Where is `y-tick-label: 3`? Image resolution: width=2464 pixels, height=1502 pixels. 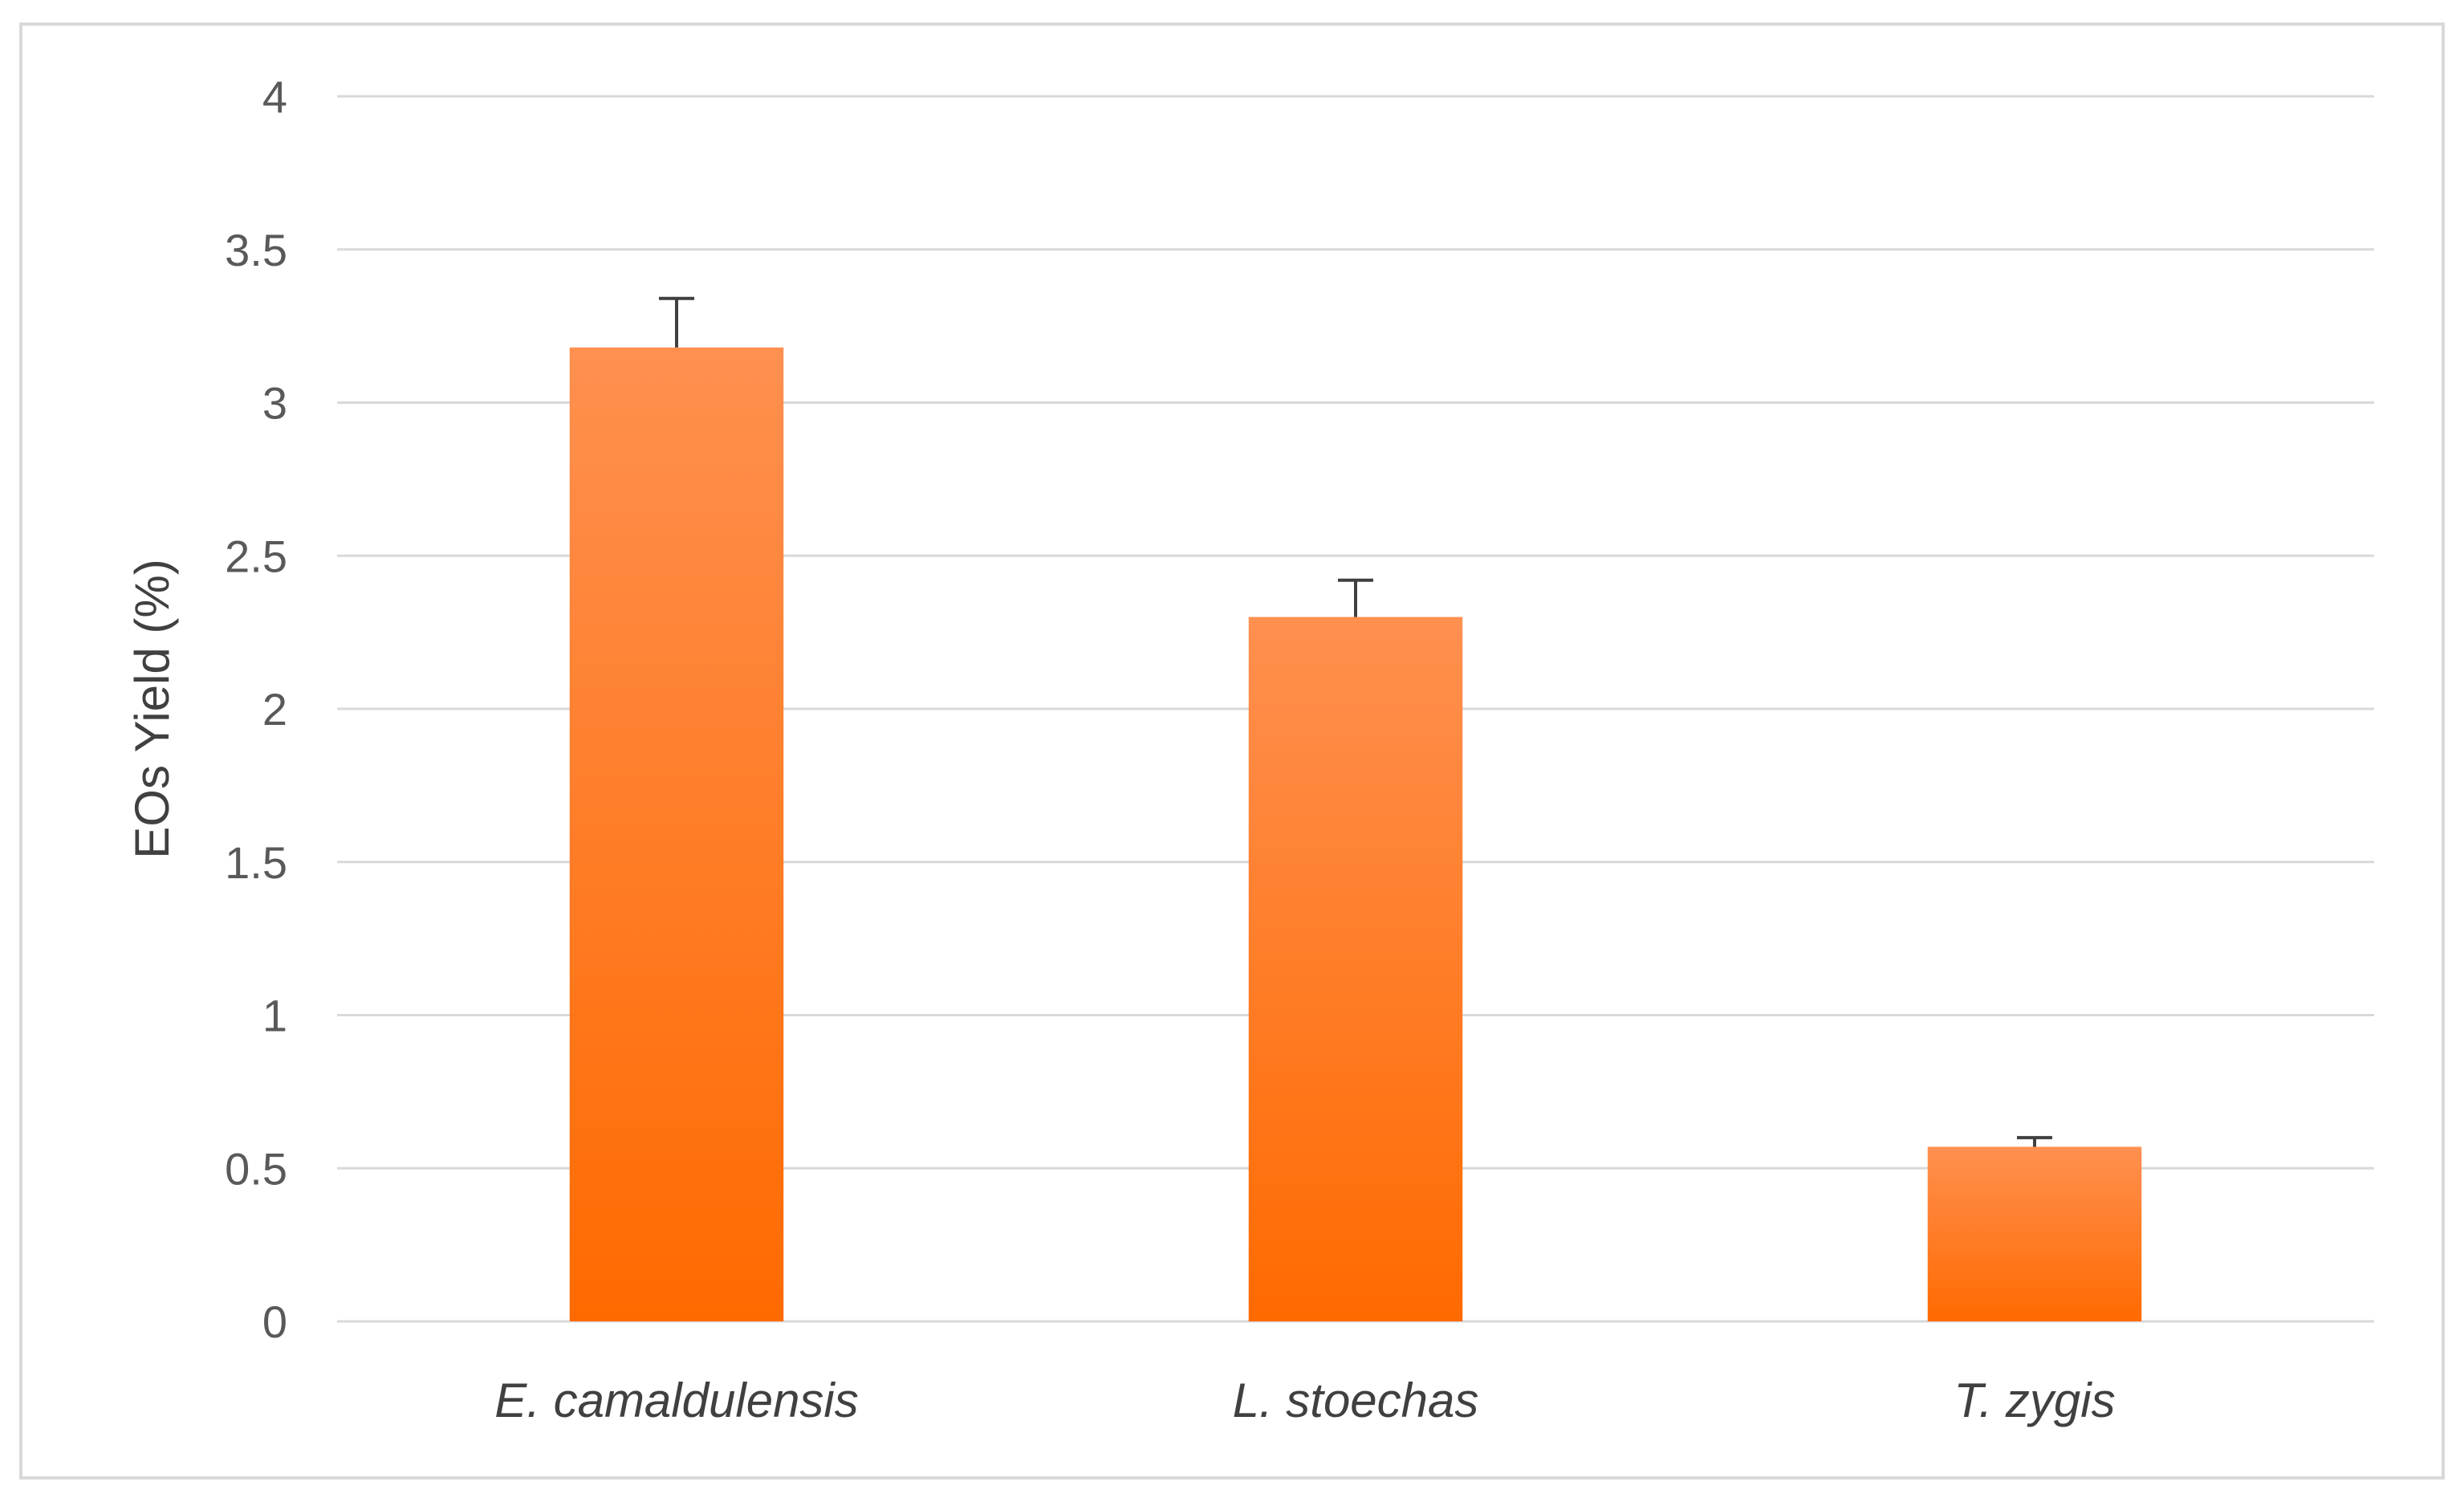 y-tick-label: 3 is located at coordinates (274, 403).